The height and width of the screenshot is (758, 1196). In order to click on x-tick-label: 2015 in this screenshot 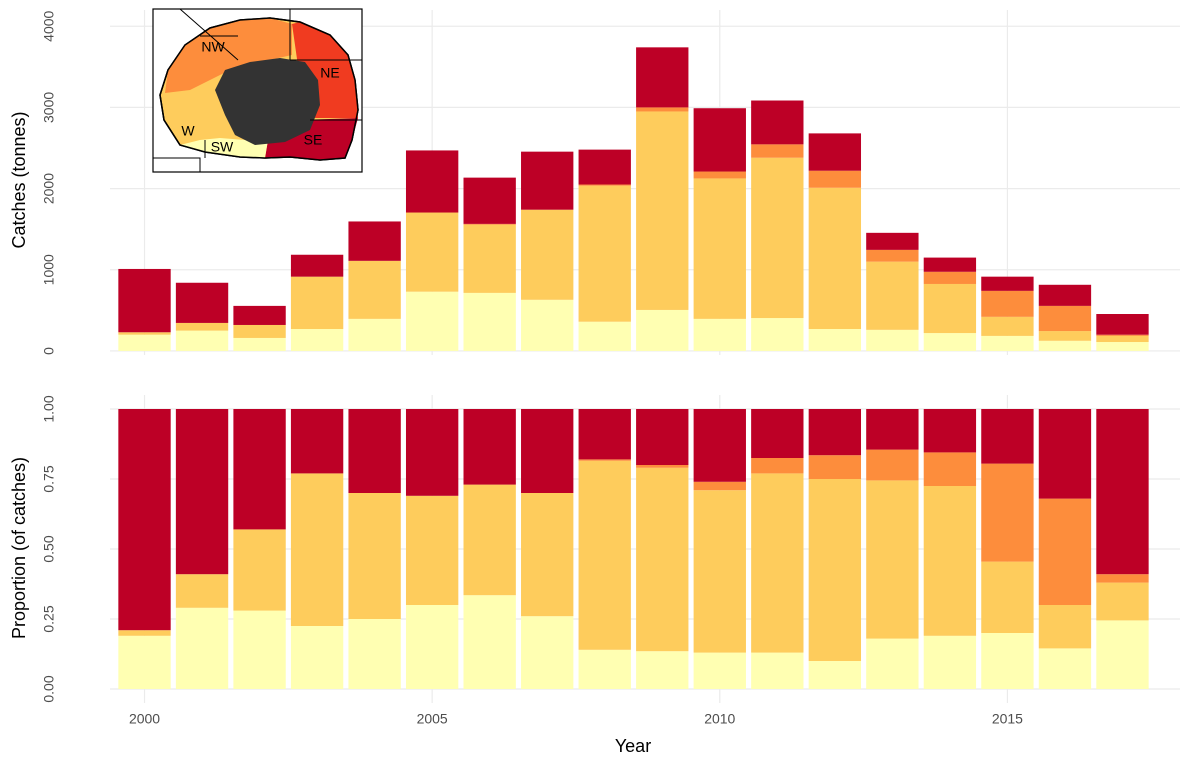, I will do `click(1007, 719)`.